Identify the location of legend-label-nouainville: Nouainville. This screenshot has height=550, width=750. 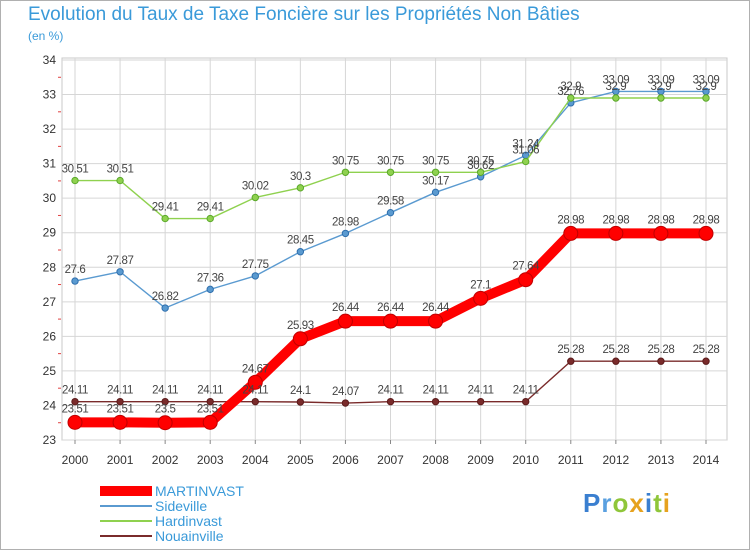
(189, 536).